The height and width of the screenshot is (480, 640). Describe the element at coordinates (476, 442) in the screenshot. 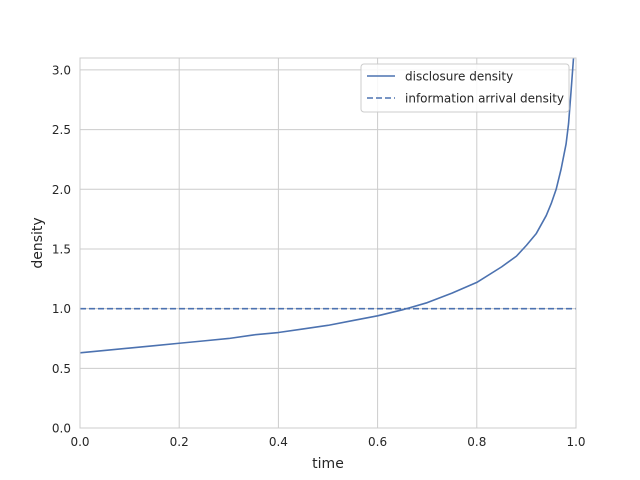

I see `x-tick-label: 0.8` at that location.